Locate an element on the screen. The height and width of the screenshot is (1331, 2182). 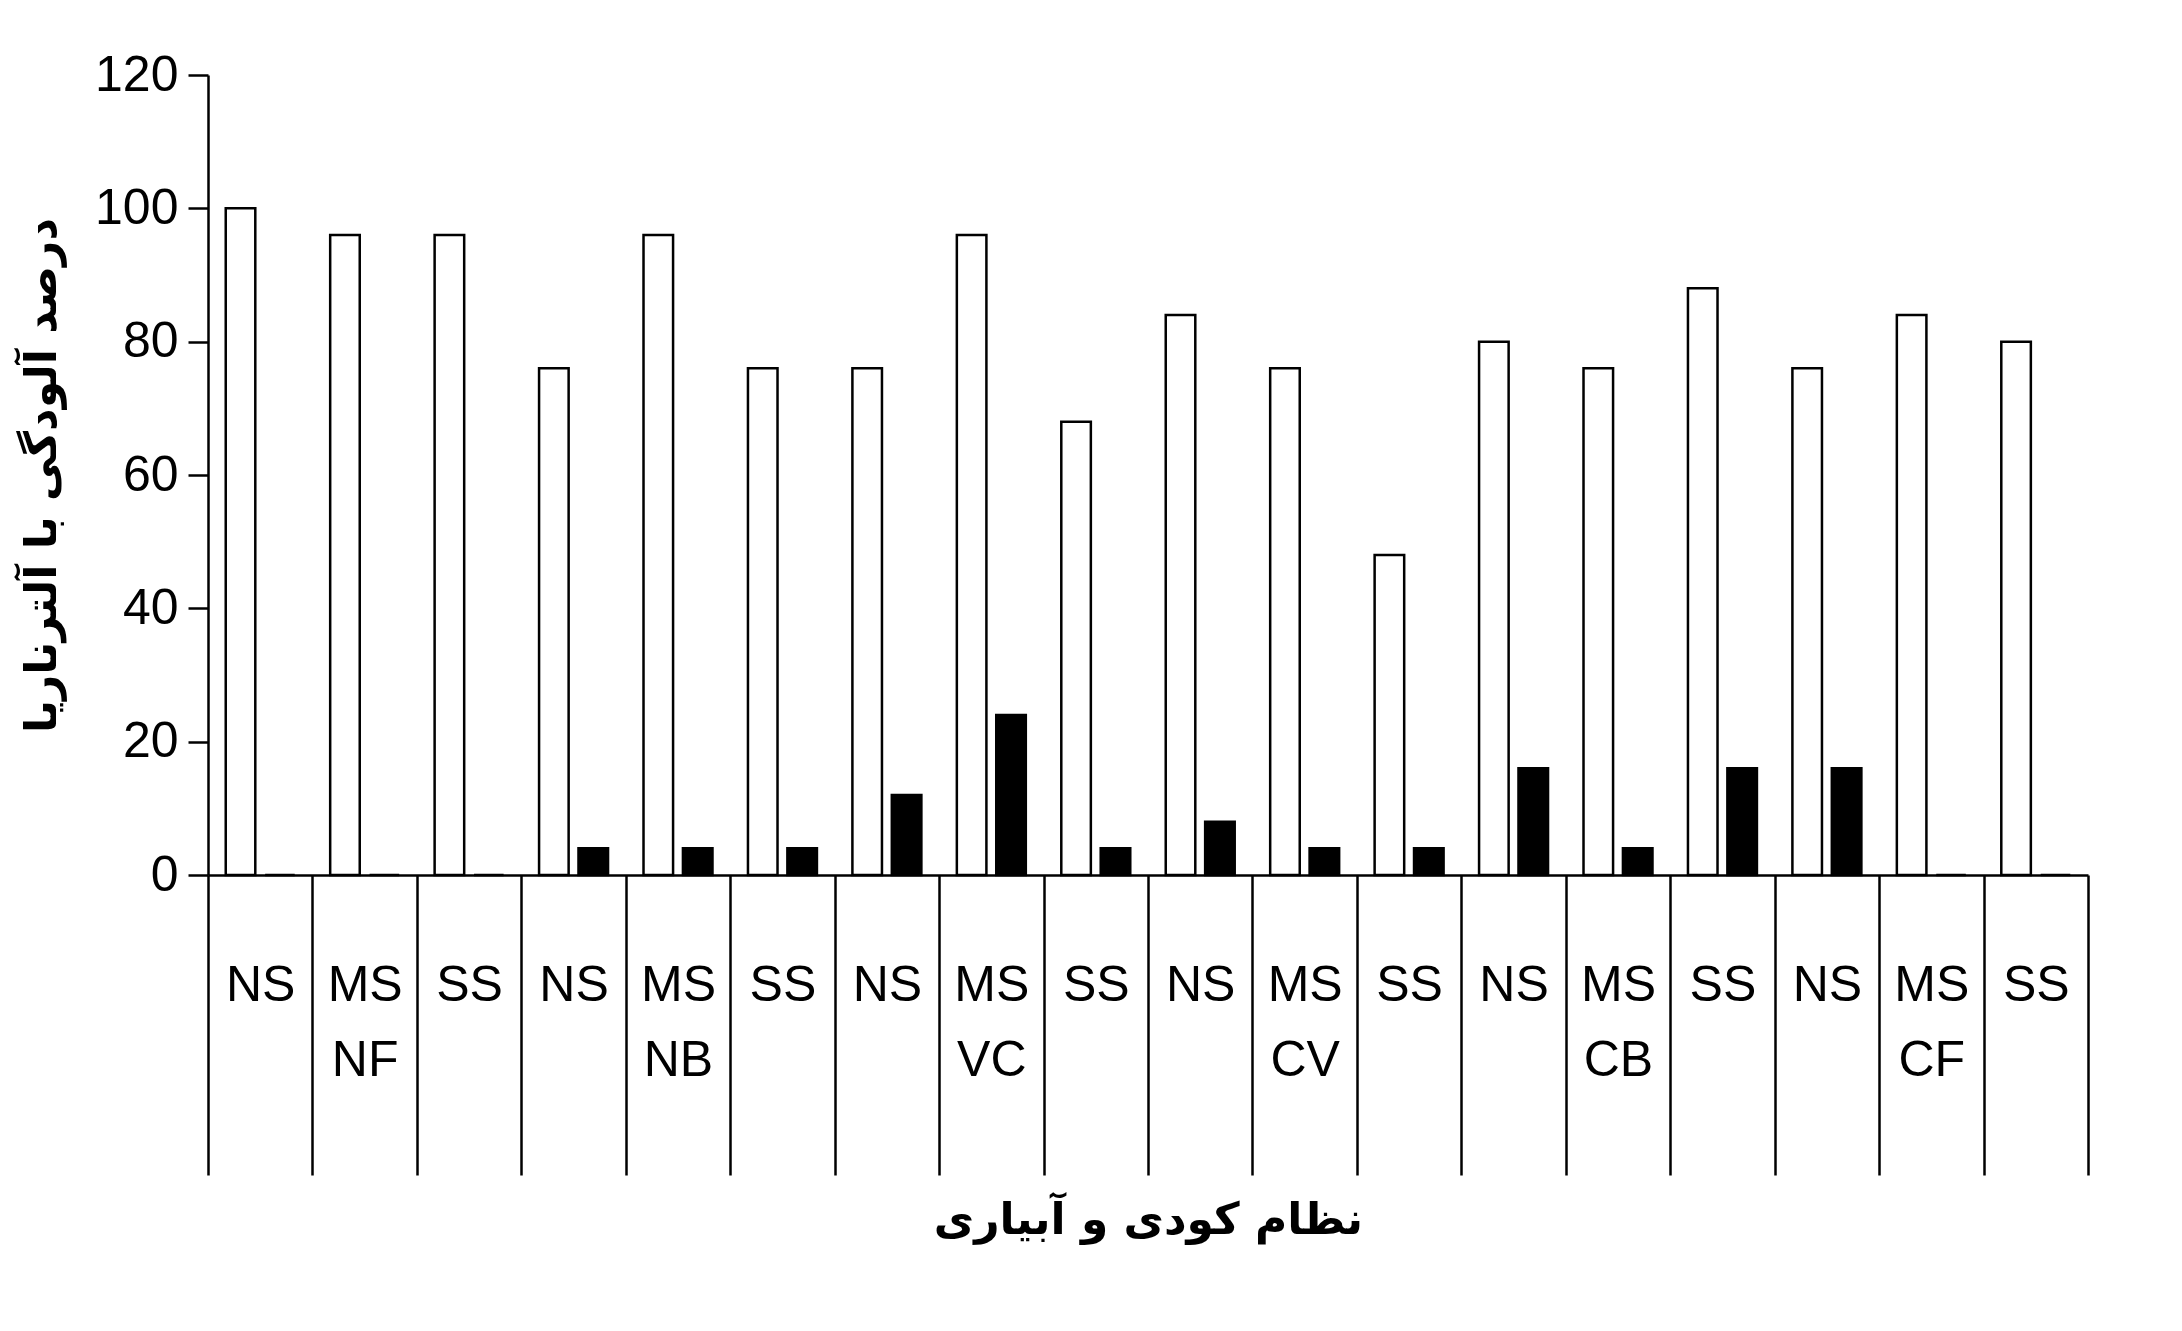
text: NB is located at coordinates (678, 1058).